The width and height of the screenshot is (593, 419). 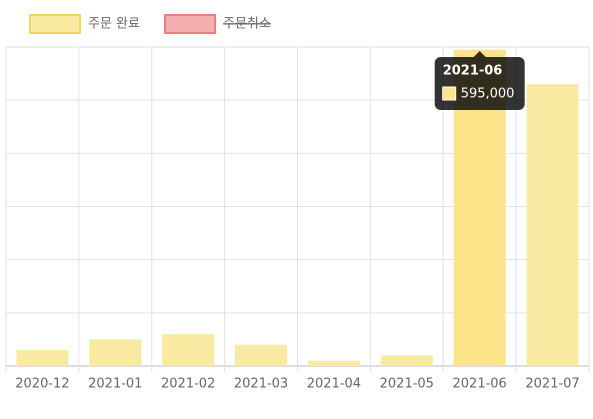 What do you see at coordinates (479, 54) in the screenshot?
I see `tooltip-arrow` at bounding box center [479, 54].